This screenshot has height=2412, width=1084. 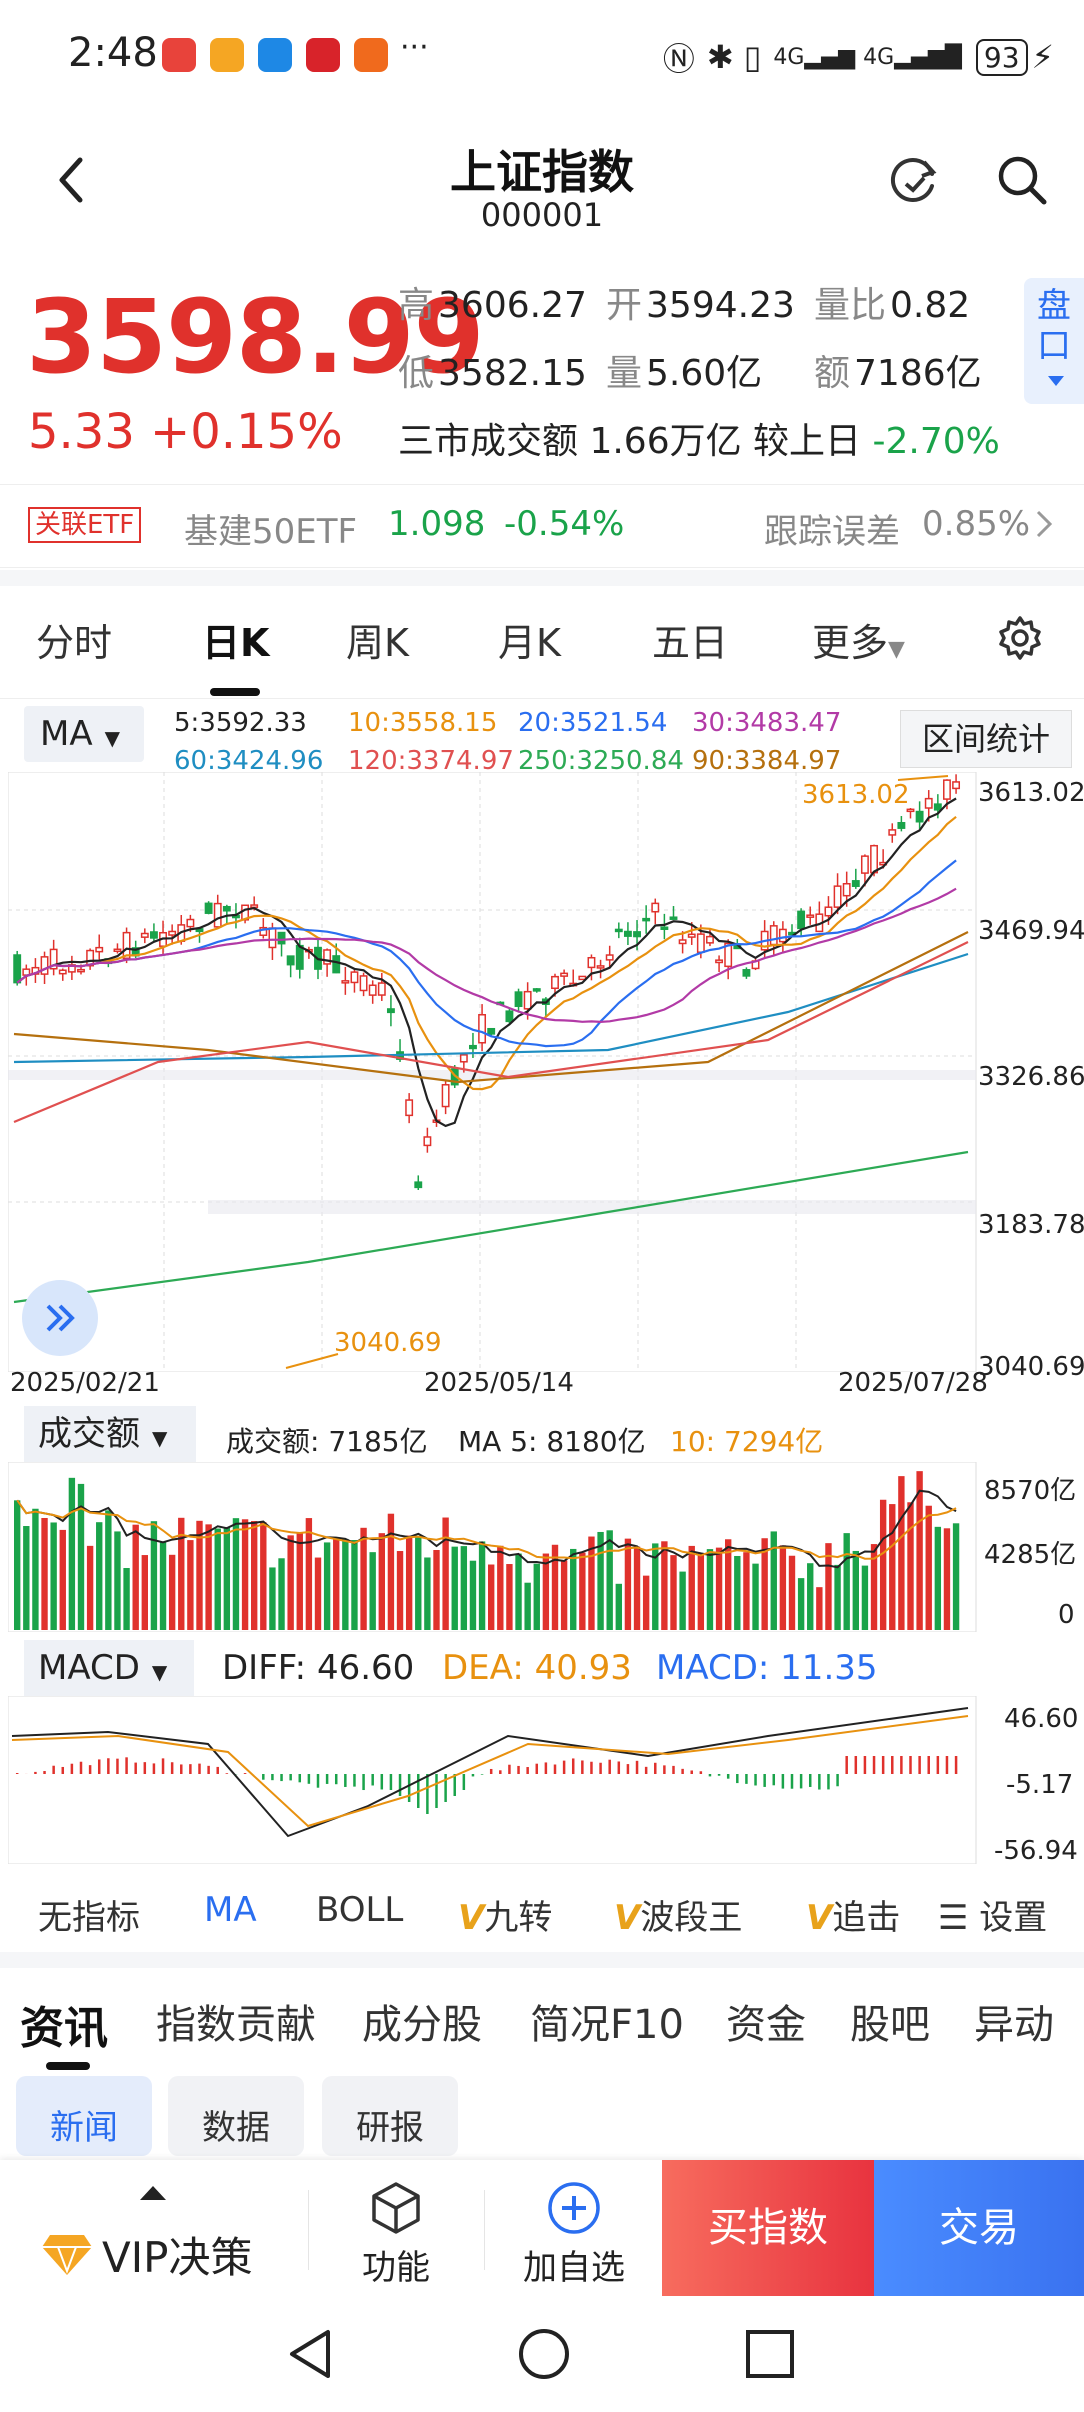 I want to click on volume-selector: 成交额 ▼, so click(x=110, y=1434).